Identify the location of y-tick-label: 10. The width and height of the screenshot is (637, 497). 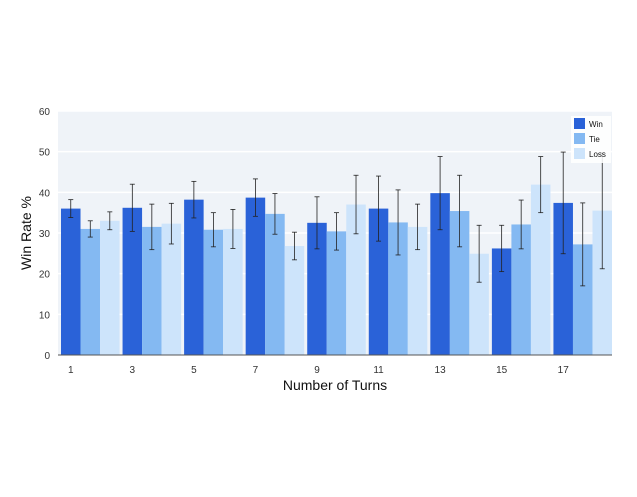
(45, 315).